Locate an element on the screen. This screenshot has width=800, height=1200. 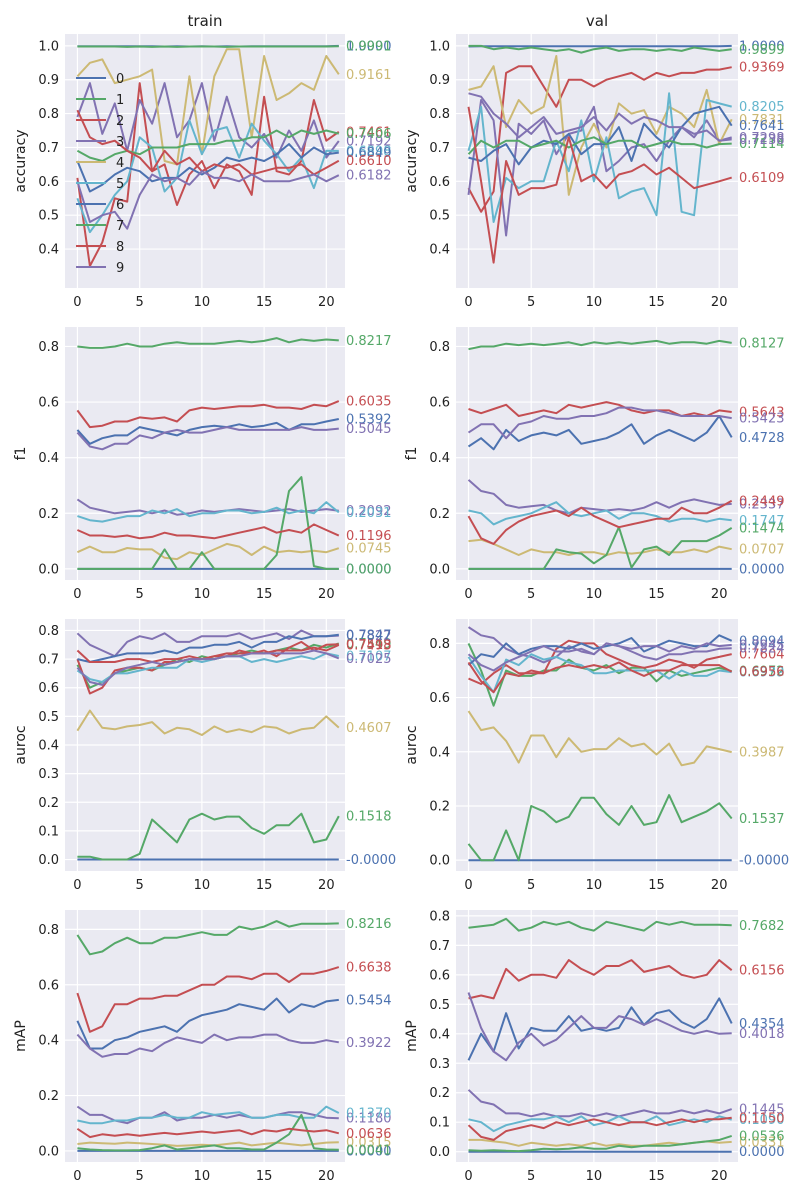
end-value-label-7: 0.1474 is located at coordinates (762, 528).